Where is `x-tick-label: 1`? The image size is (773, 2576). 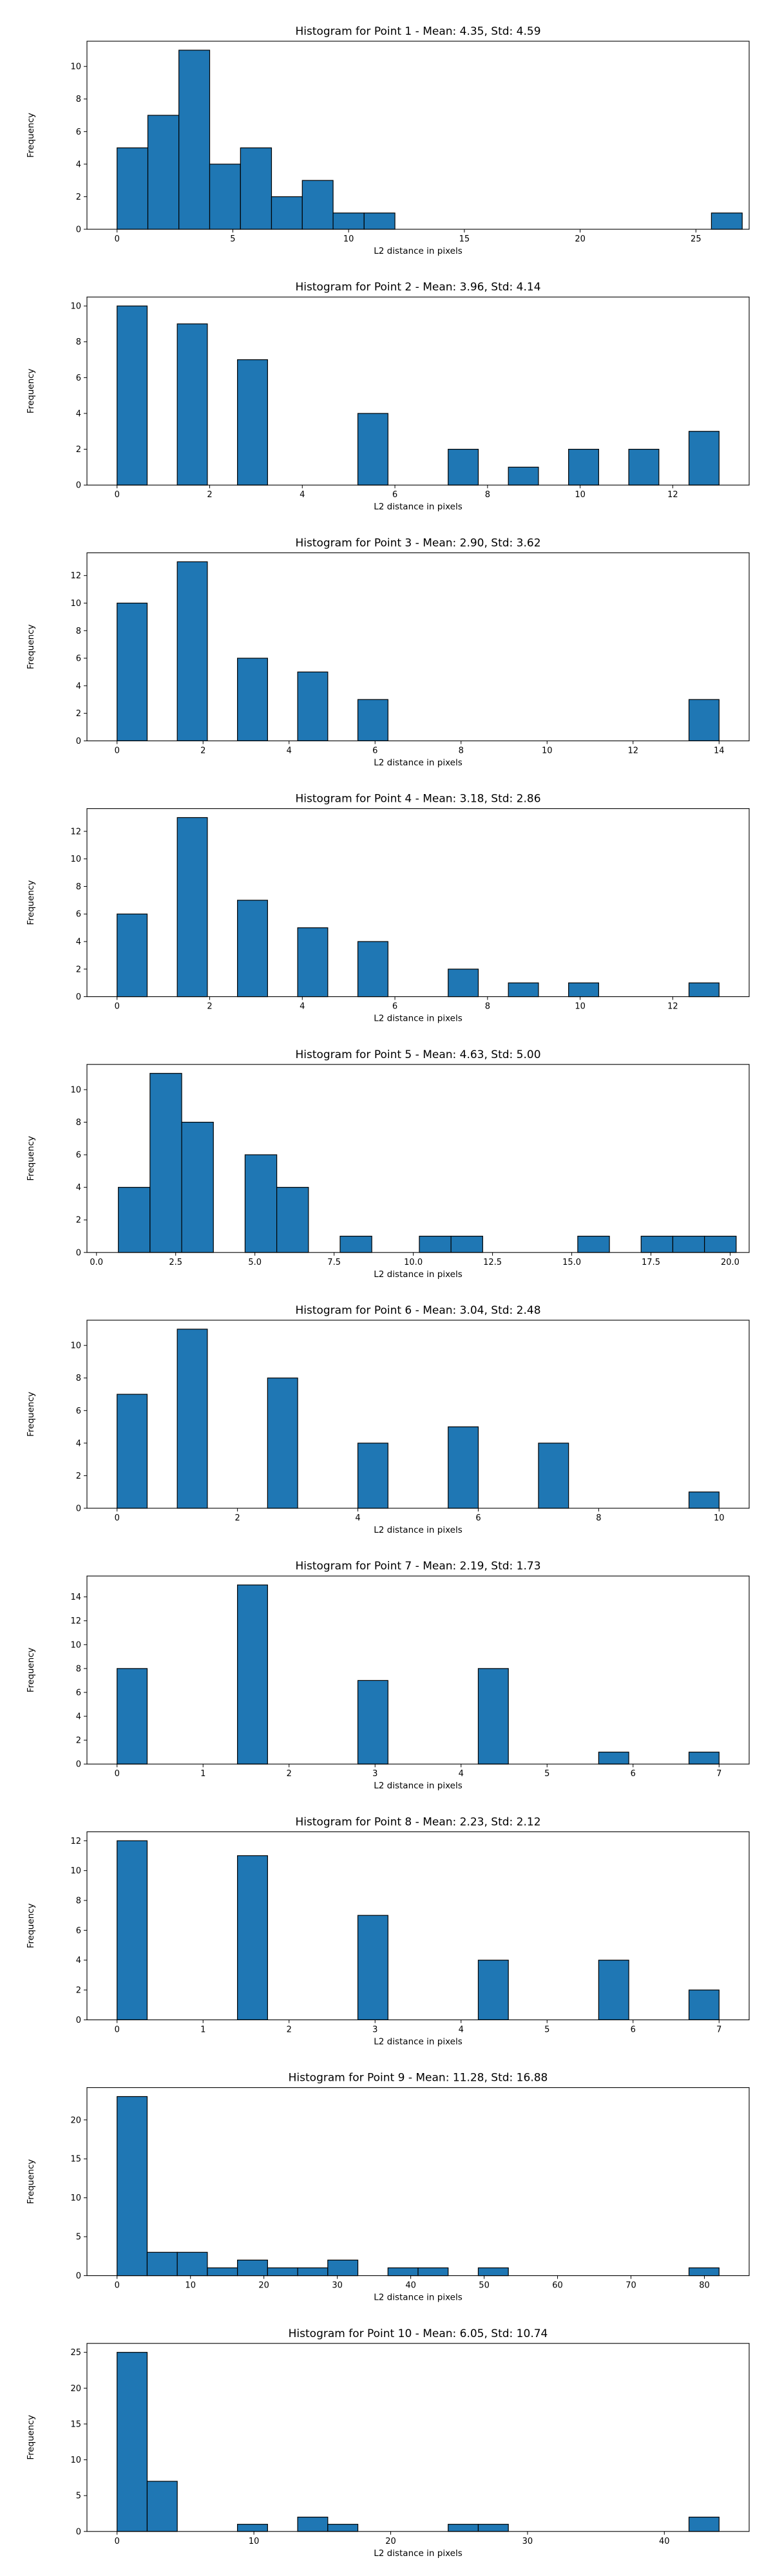 x-tick-label: 1 is located at coordinates (202, 1774).